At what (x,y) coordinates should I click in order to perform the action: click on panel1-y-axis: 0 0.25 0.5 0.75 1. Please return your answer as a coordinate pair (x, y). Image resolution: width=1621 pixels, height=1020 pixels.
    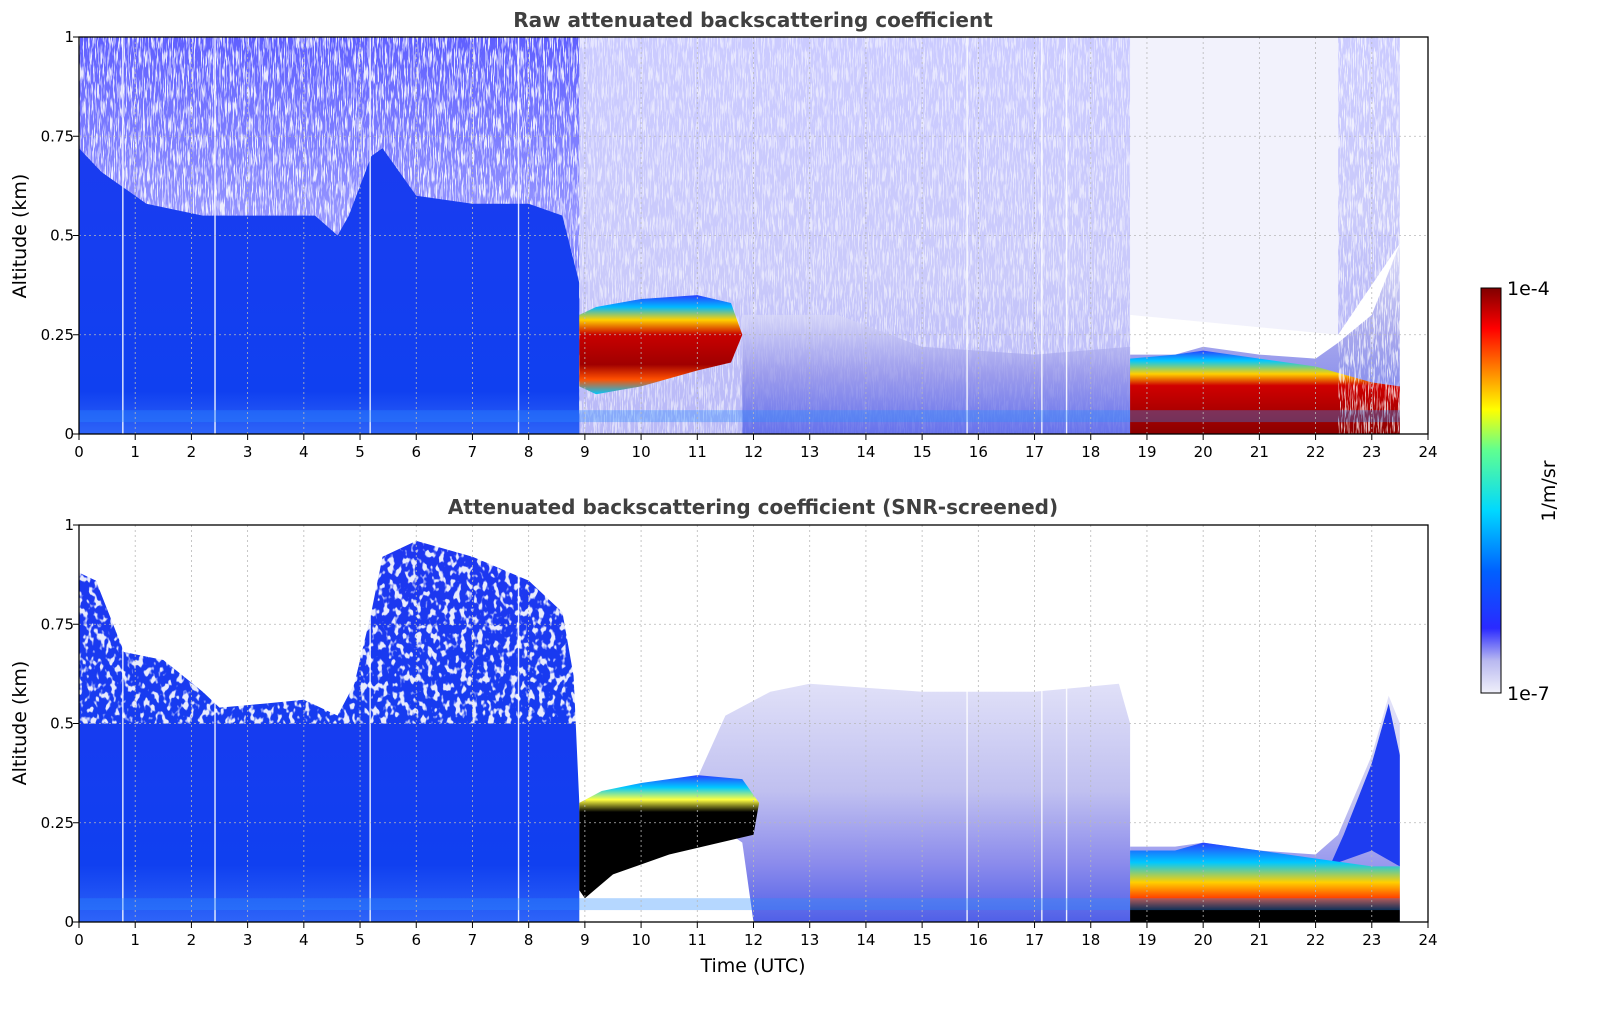
    Looking at the image, I should click on (60, 235).